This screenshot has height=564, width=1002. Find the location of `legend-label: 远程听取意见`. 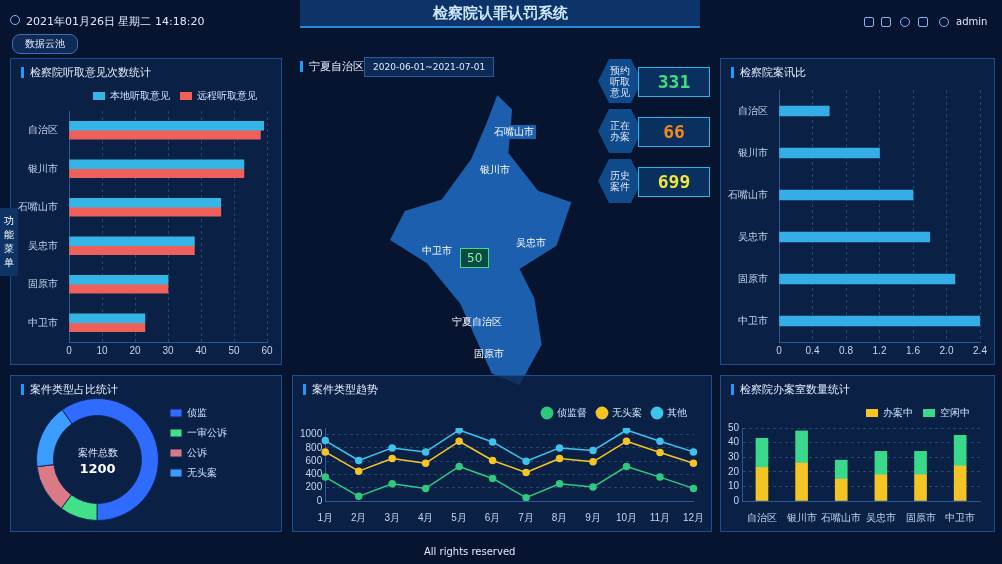

legend-label: 远程听取意见 is located at coordinates (227, 95).